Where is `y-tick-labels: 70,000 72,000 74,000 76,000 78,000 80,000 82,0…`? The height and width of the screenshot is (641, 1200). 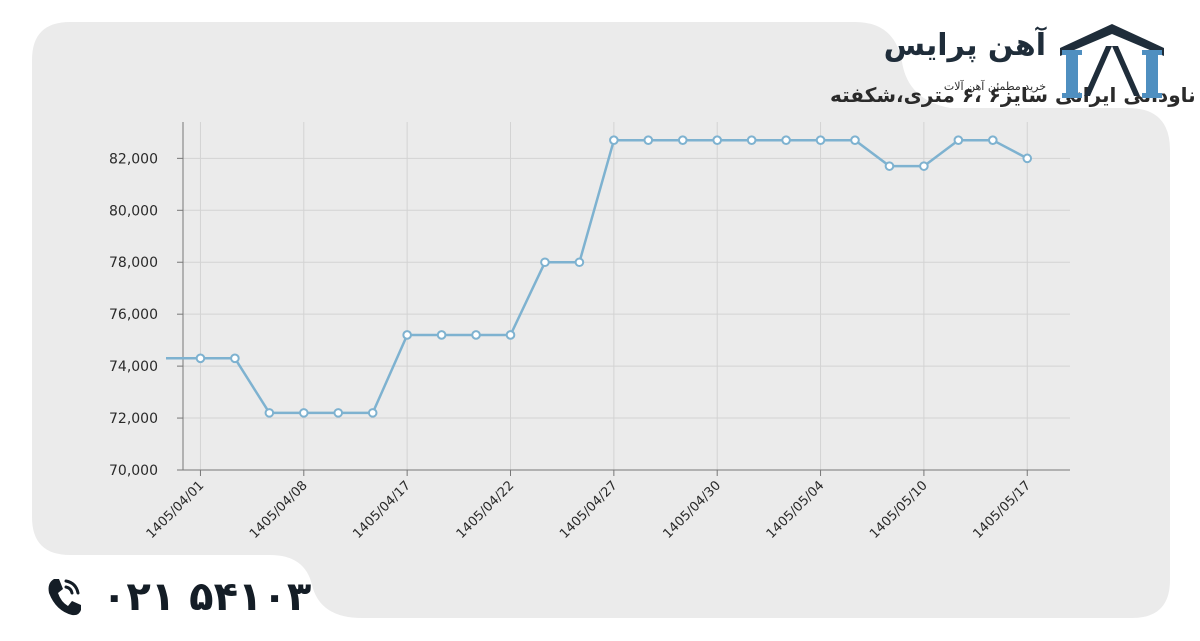 y-tick-labels: 70,000 72,000 74,000 76,000 78,000 80,000 82,0… is located at coordinates (133, 315).